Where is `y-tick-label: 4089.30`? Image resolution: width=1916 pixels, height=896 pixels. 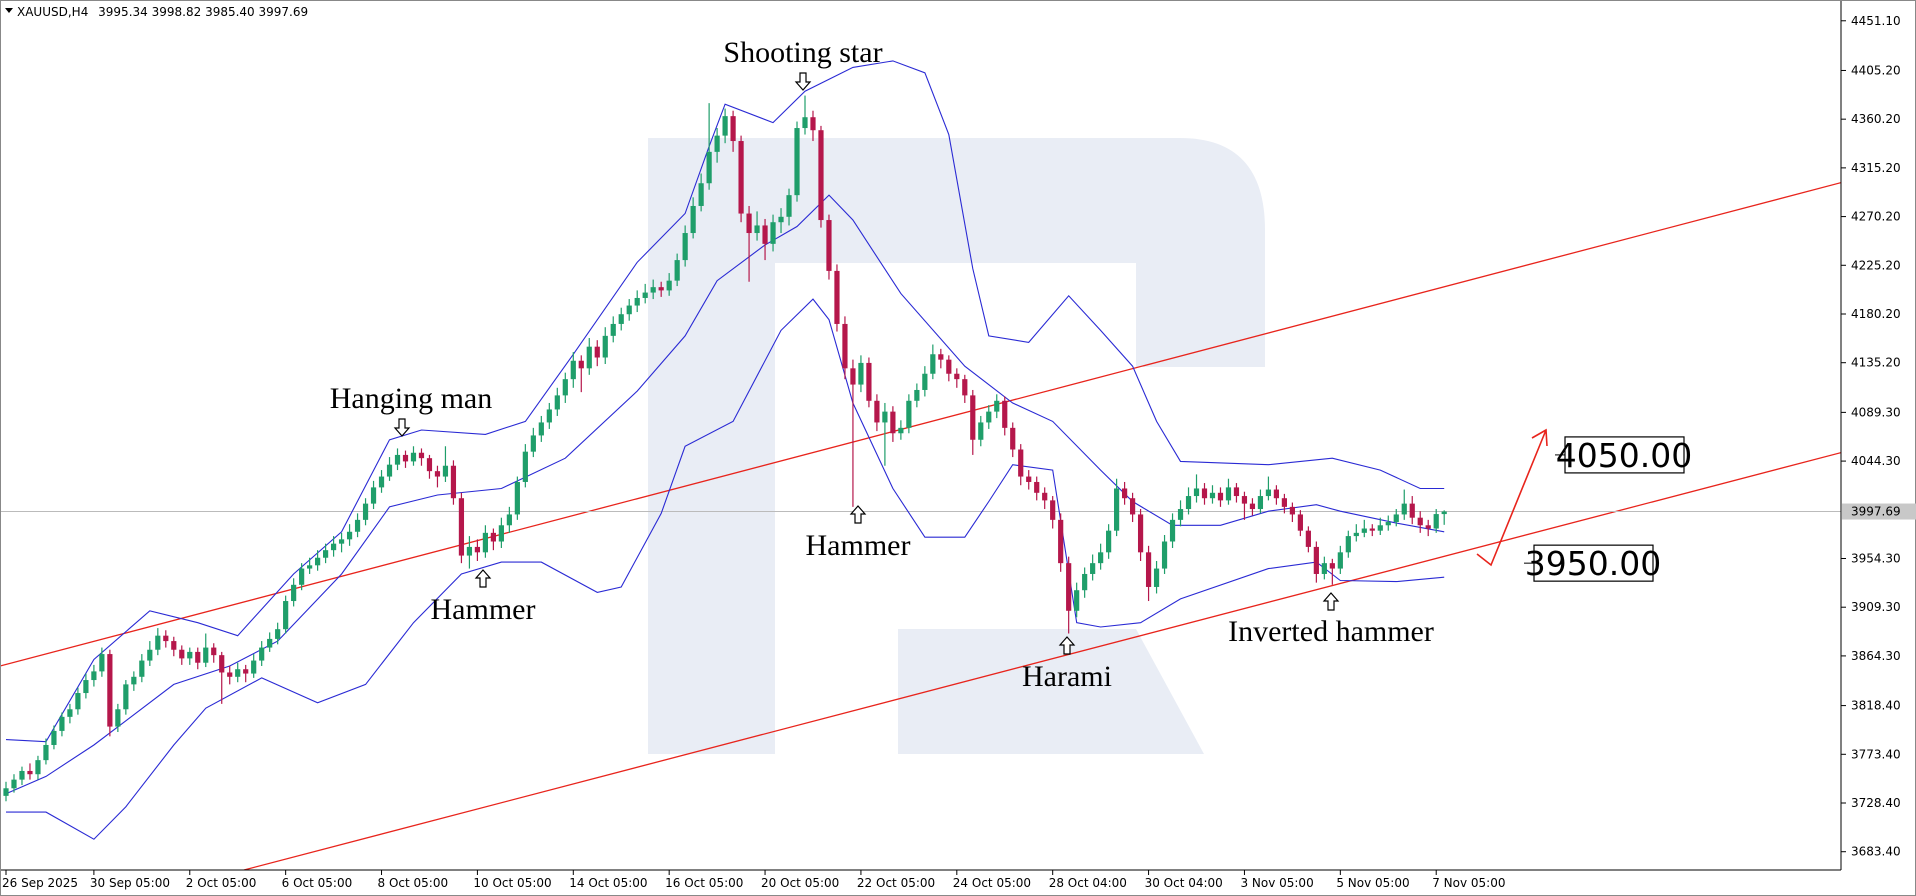
y-tick-label: 4089.30 is located at coordinates (1876, 412).